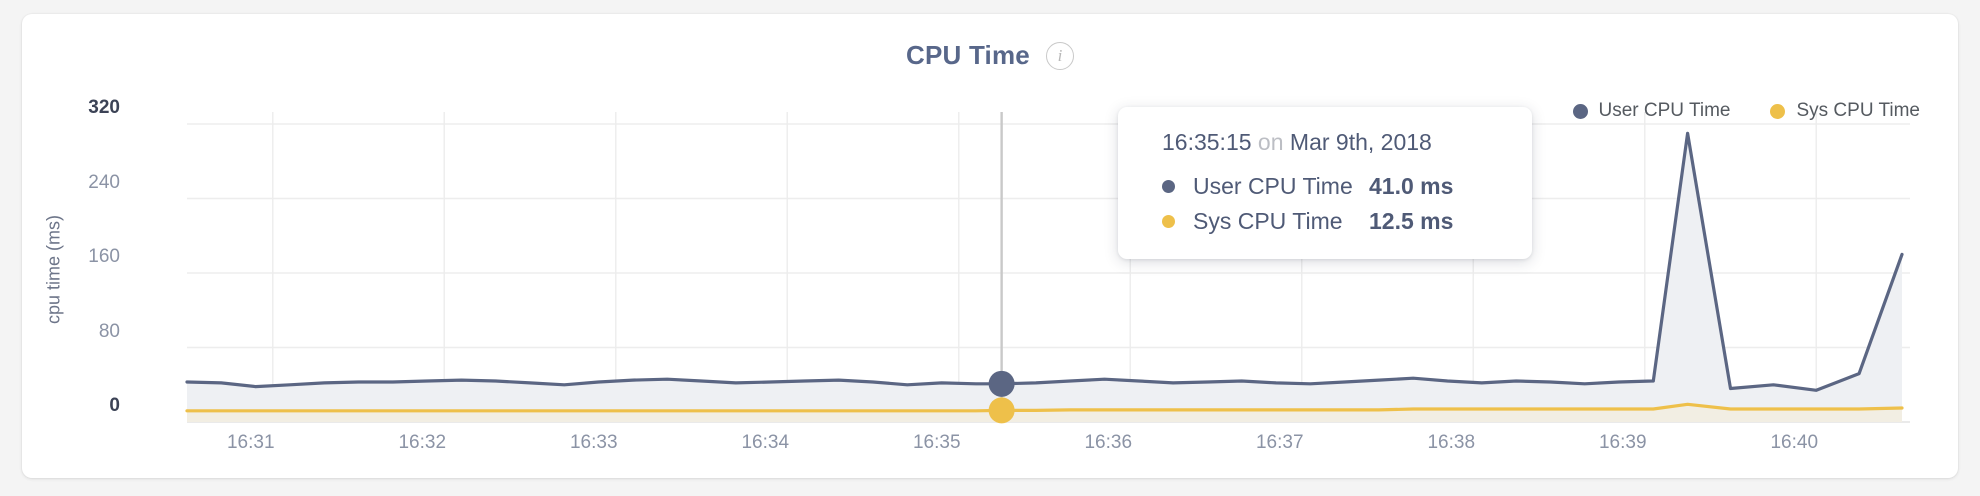  What do you see at coordinates (593, 442) in the screenshot?
I see `x-tick-16-33: 16:33` at bounding box center [593, 442].